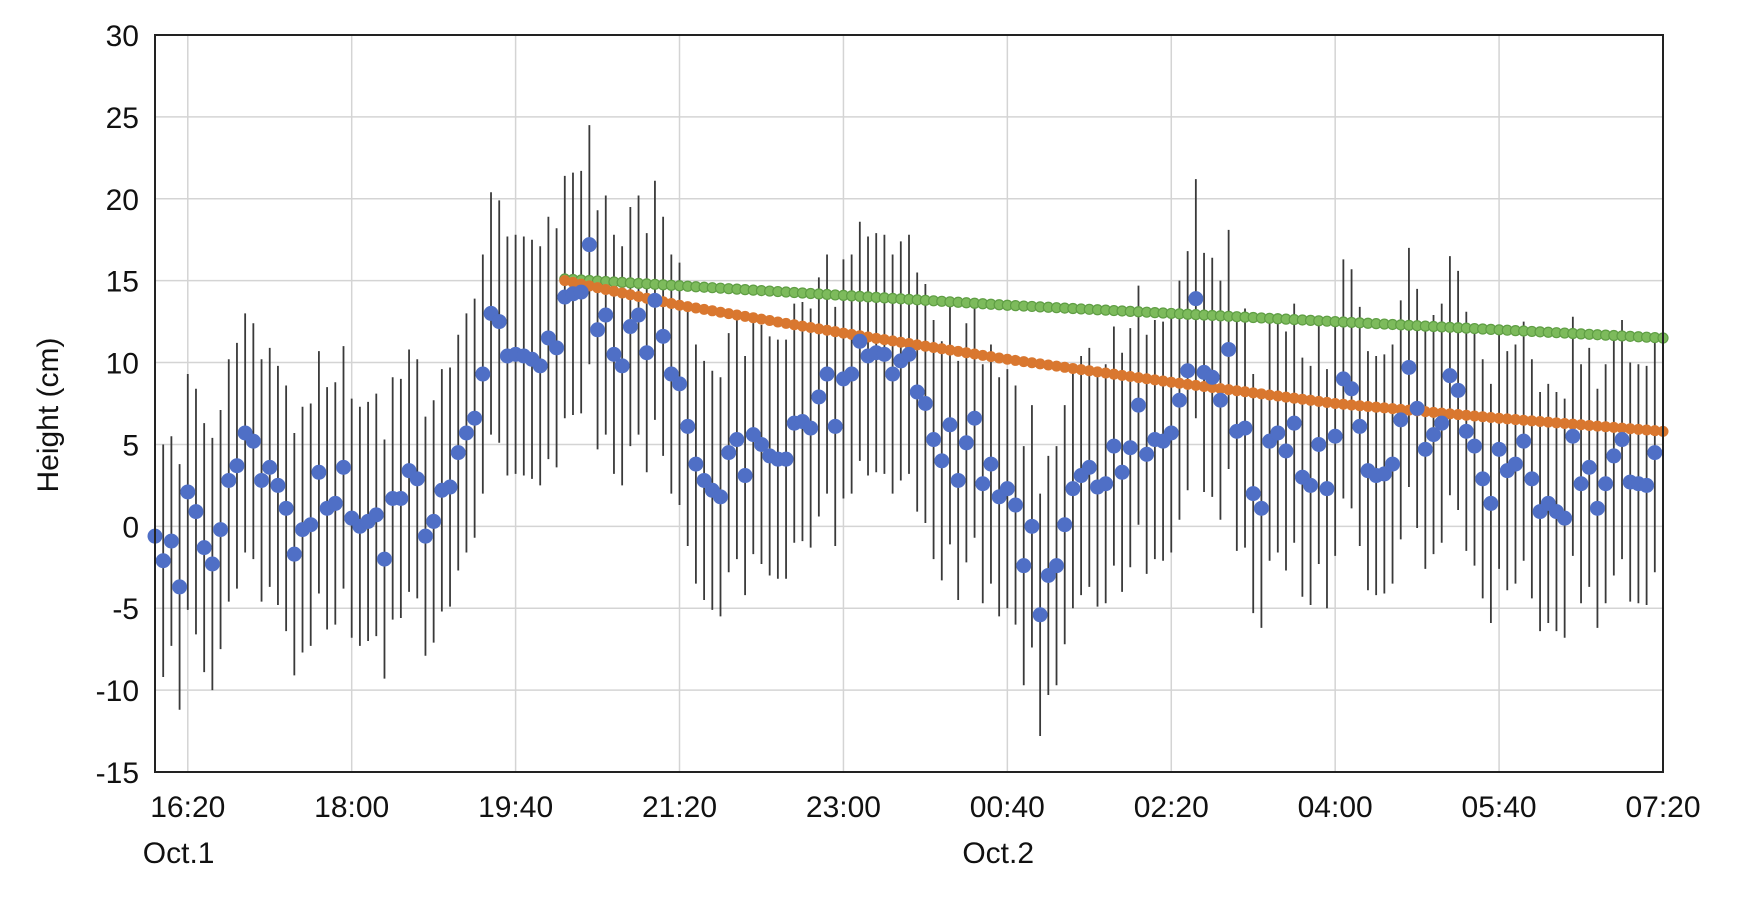 The height and width of the screenshot is (912, 1758). Describe the element at coordinates (122, 282) in the screenshot. I see `y-tick-label: 15` at that location.